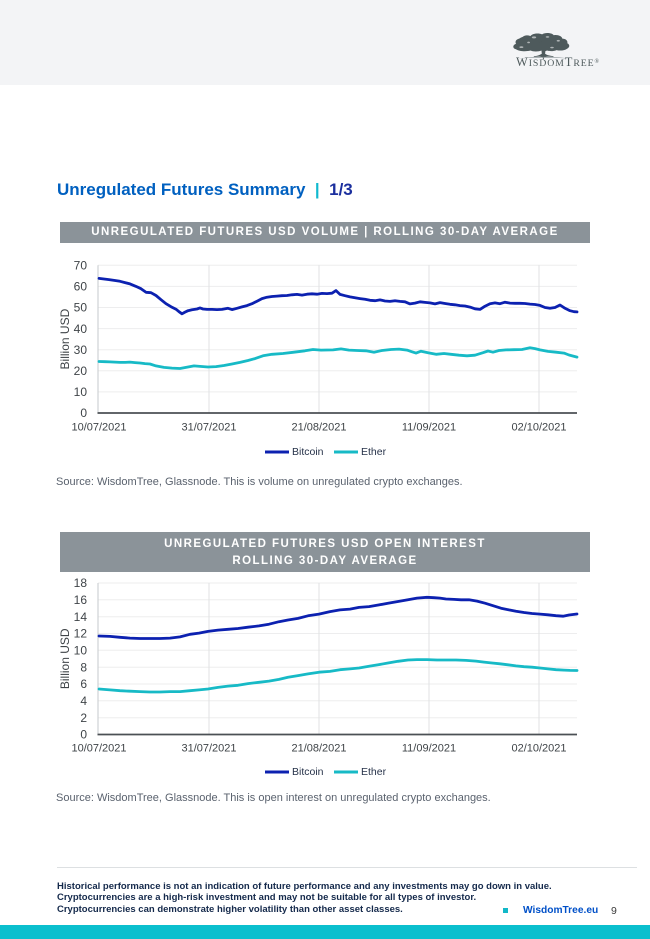  I want to click on svg-text: 16, so click(81, 600).